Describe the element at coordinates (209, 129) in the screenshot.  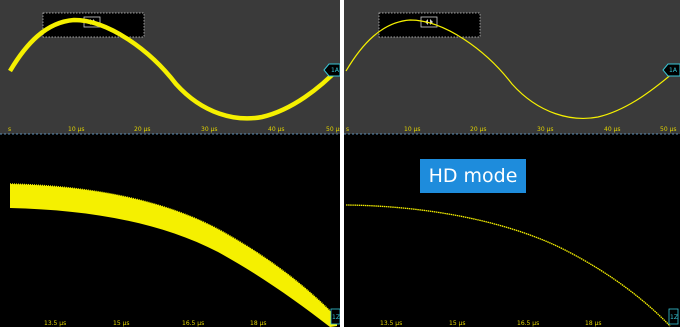
I see `left-overview-tick: 30 µs` at that location.